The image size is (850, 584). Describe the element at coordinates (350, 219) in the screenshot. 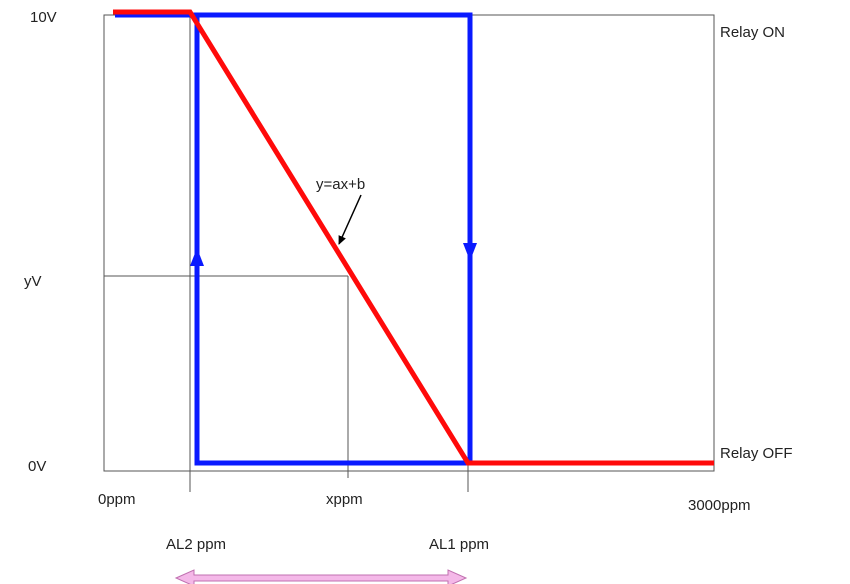

I see `formula-pointer-arrow` at that location.